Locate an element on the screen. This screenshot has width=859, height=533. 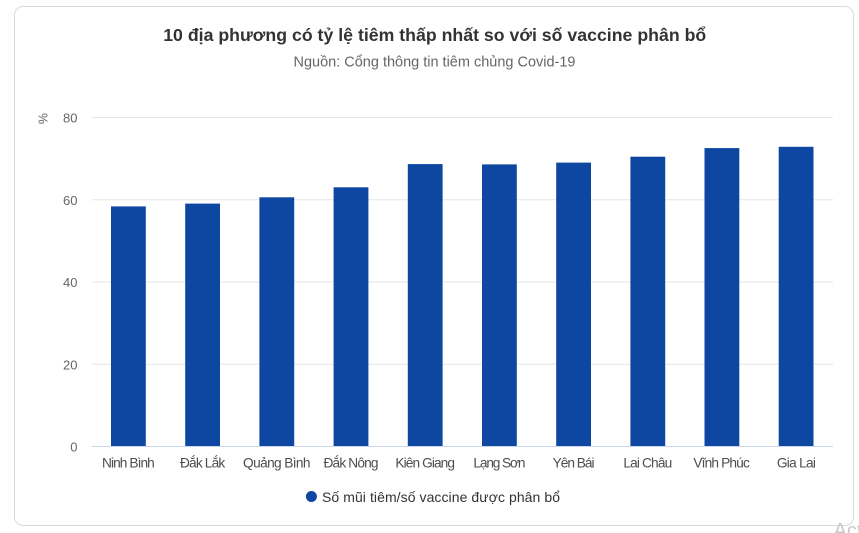
svg-text: Act is located at coordinates (846, 526).